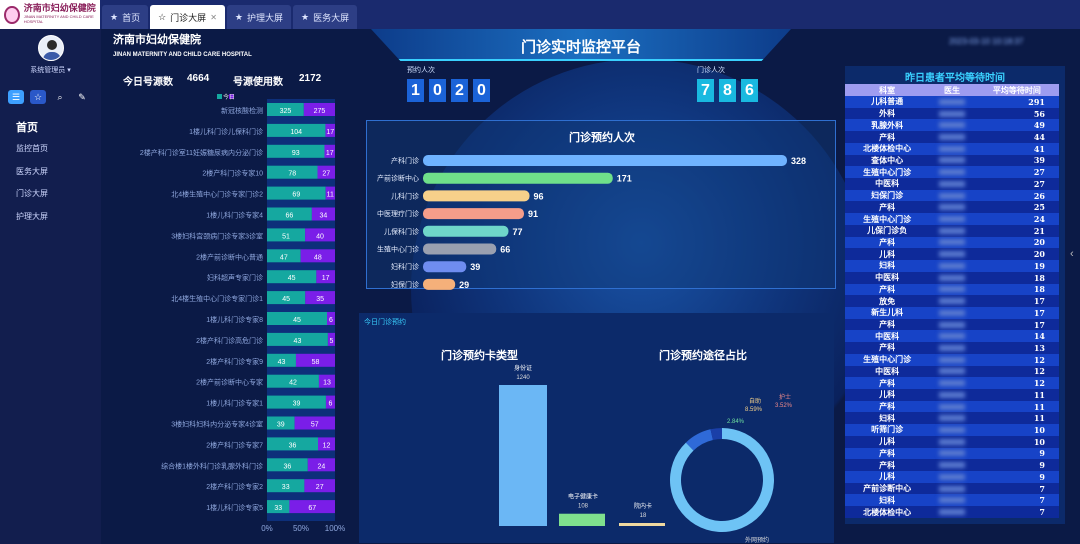 Image resolution: width=1080 pixels, height=544 pixels. I want to click on table-row: 儿科 11, so click(952, 394).